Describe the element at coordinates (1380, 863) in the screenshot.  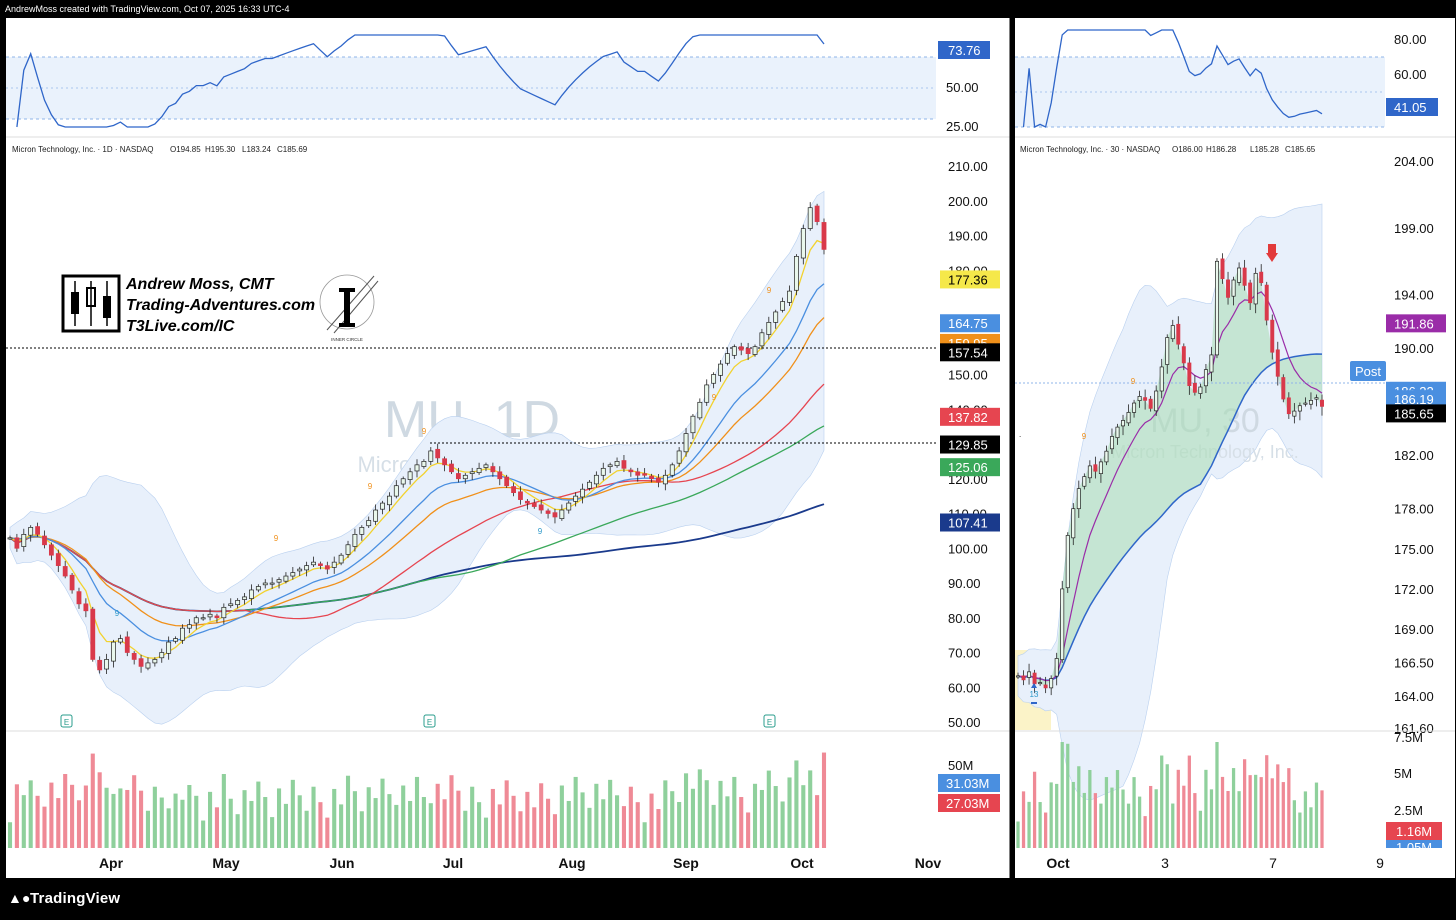
I see `day-9: 9` at that location.